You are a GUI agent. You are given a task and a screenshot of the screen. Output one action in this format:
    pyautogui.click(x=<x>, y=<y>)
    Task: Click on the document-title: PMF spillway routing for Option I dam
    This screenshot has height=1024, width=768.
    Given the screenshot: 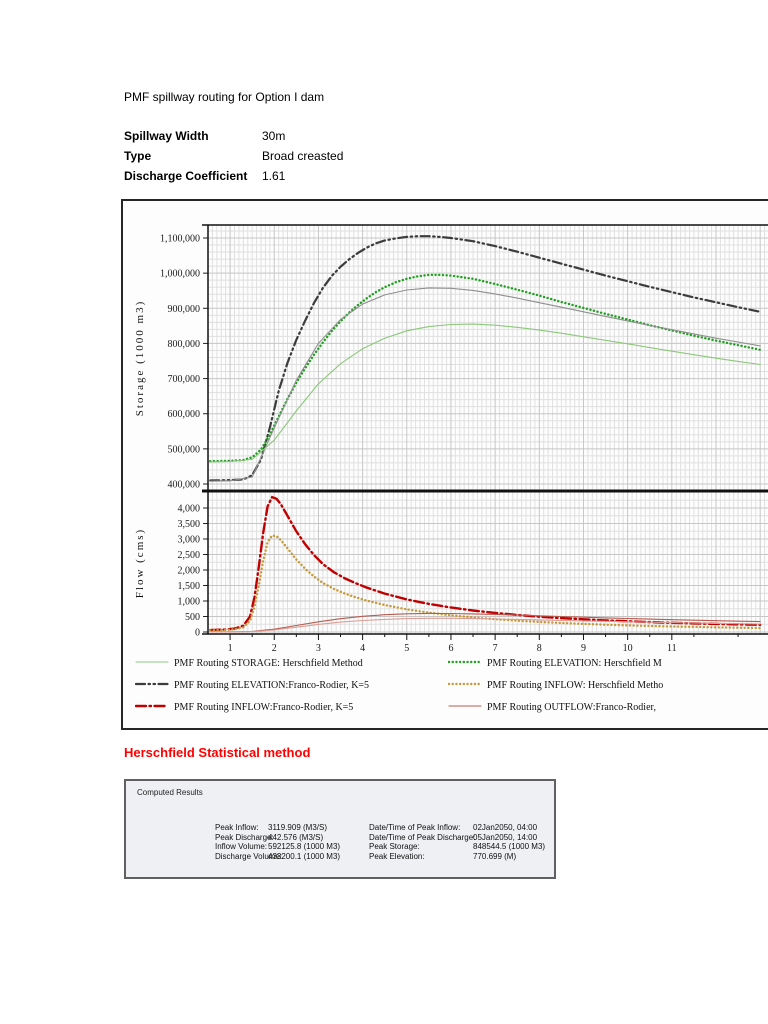 What is the action you would take?
    pyautogui.click(x=224, y=97)
    